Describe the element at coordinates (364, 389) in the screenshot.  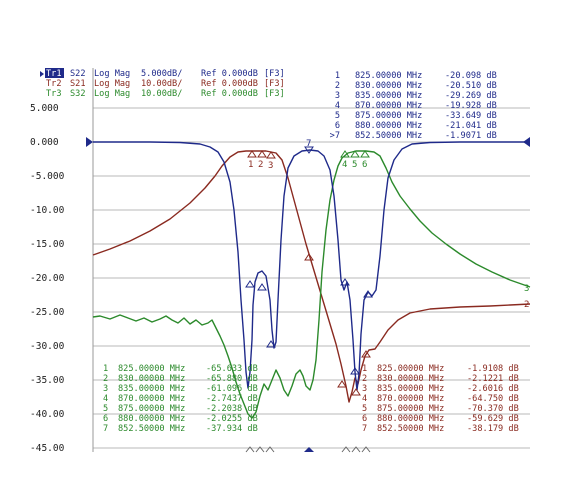
I see `marker-number: 3` at that location.